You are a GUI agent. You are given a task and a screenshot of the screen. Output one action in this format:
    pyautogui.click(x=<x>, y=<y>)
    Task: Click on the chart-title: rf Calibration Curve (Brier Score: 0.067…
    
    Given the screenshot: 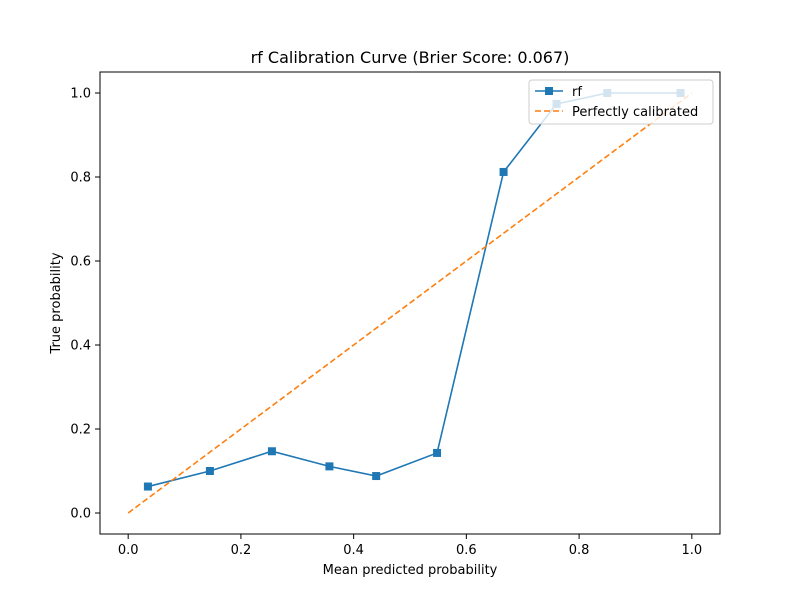 What is the action you would take?
    pyautogui.click(x=410, y=57)
    